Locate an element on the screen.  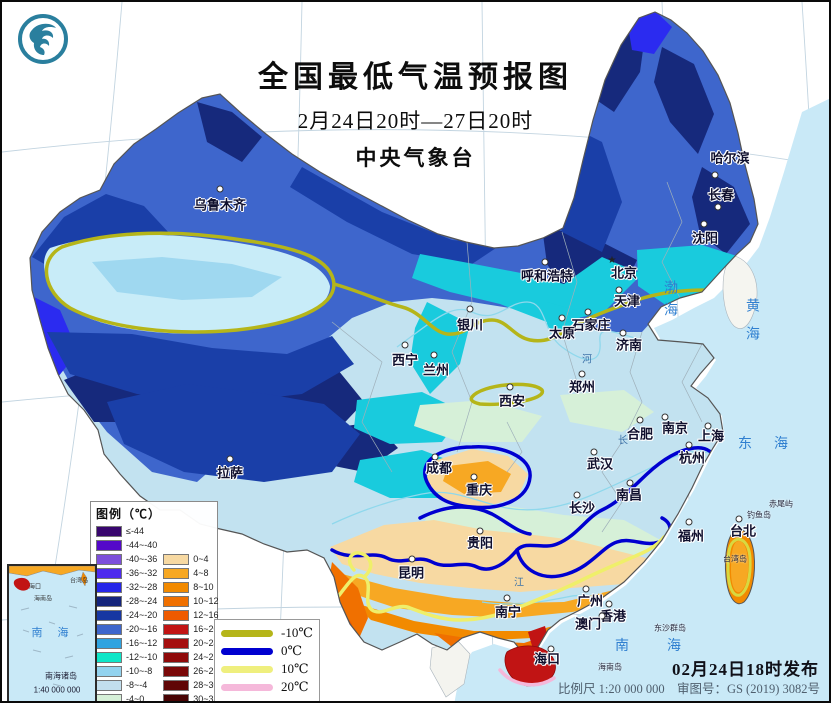
legend-range-label: -32~-28 is located at coordinates (142, 587).